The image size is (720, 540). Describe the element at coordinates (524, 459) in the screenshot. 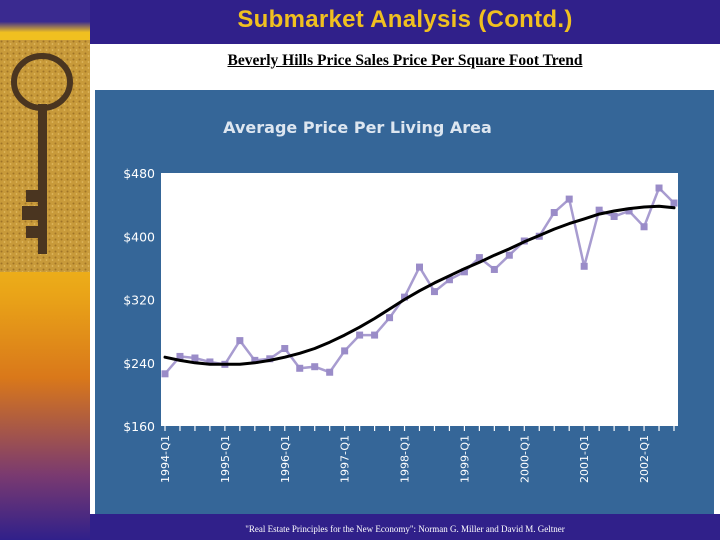

I see `x-tick-label: 2000-Q1` at that location.